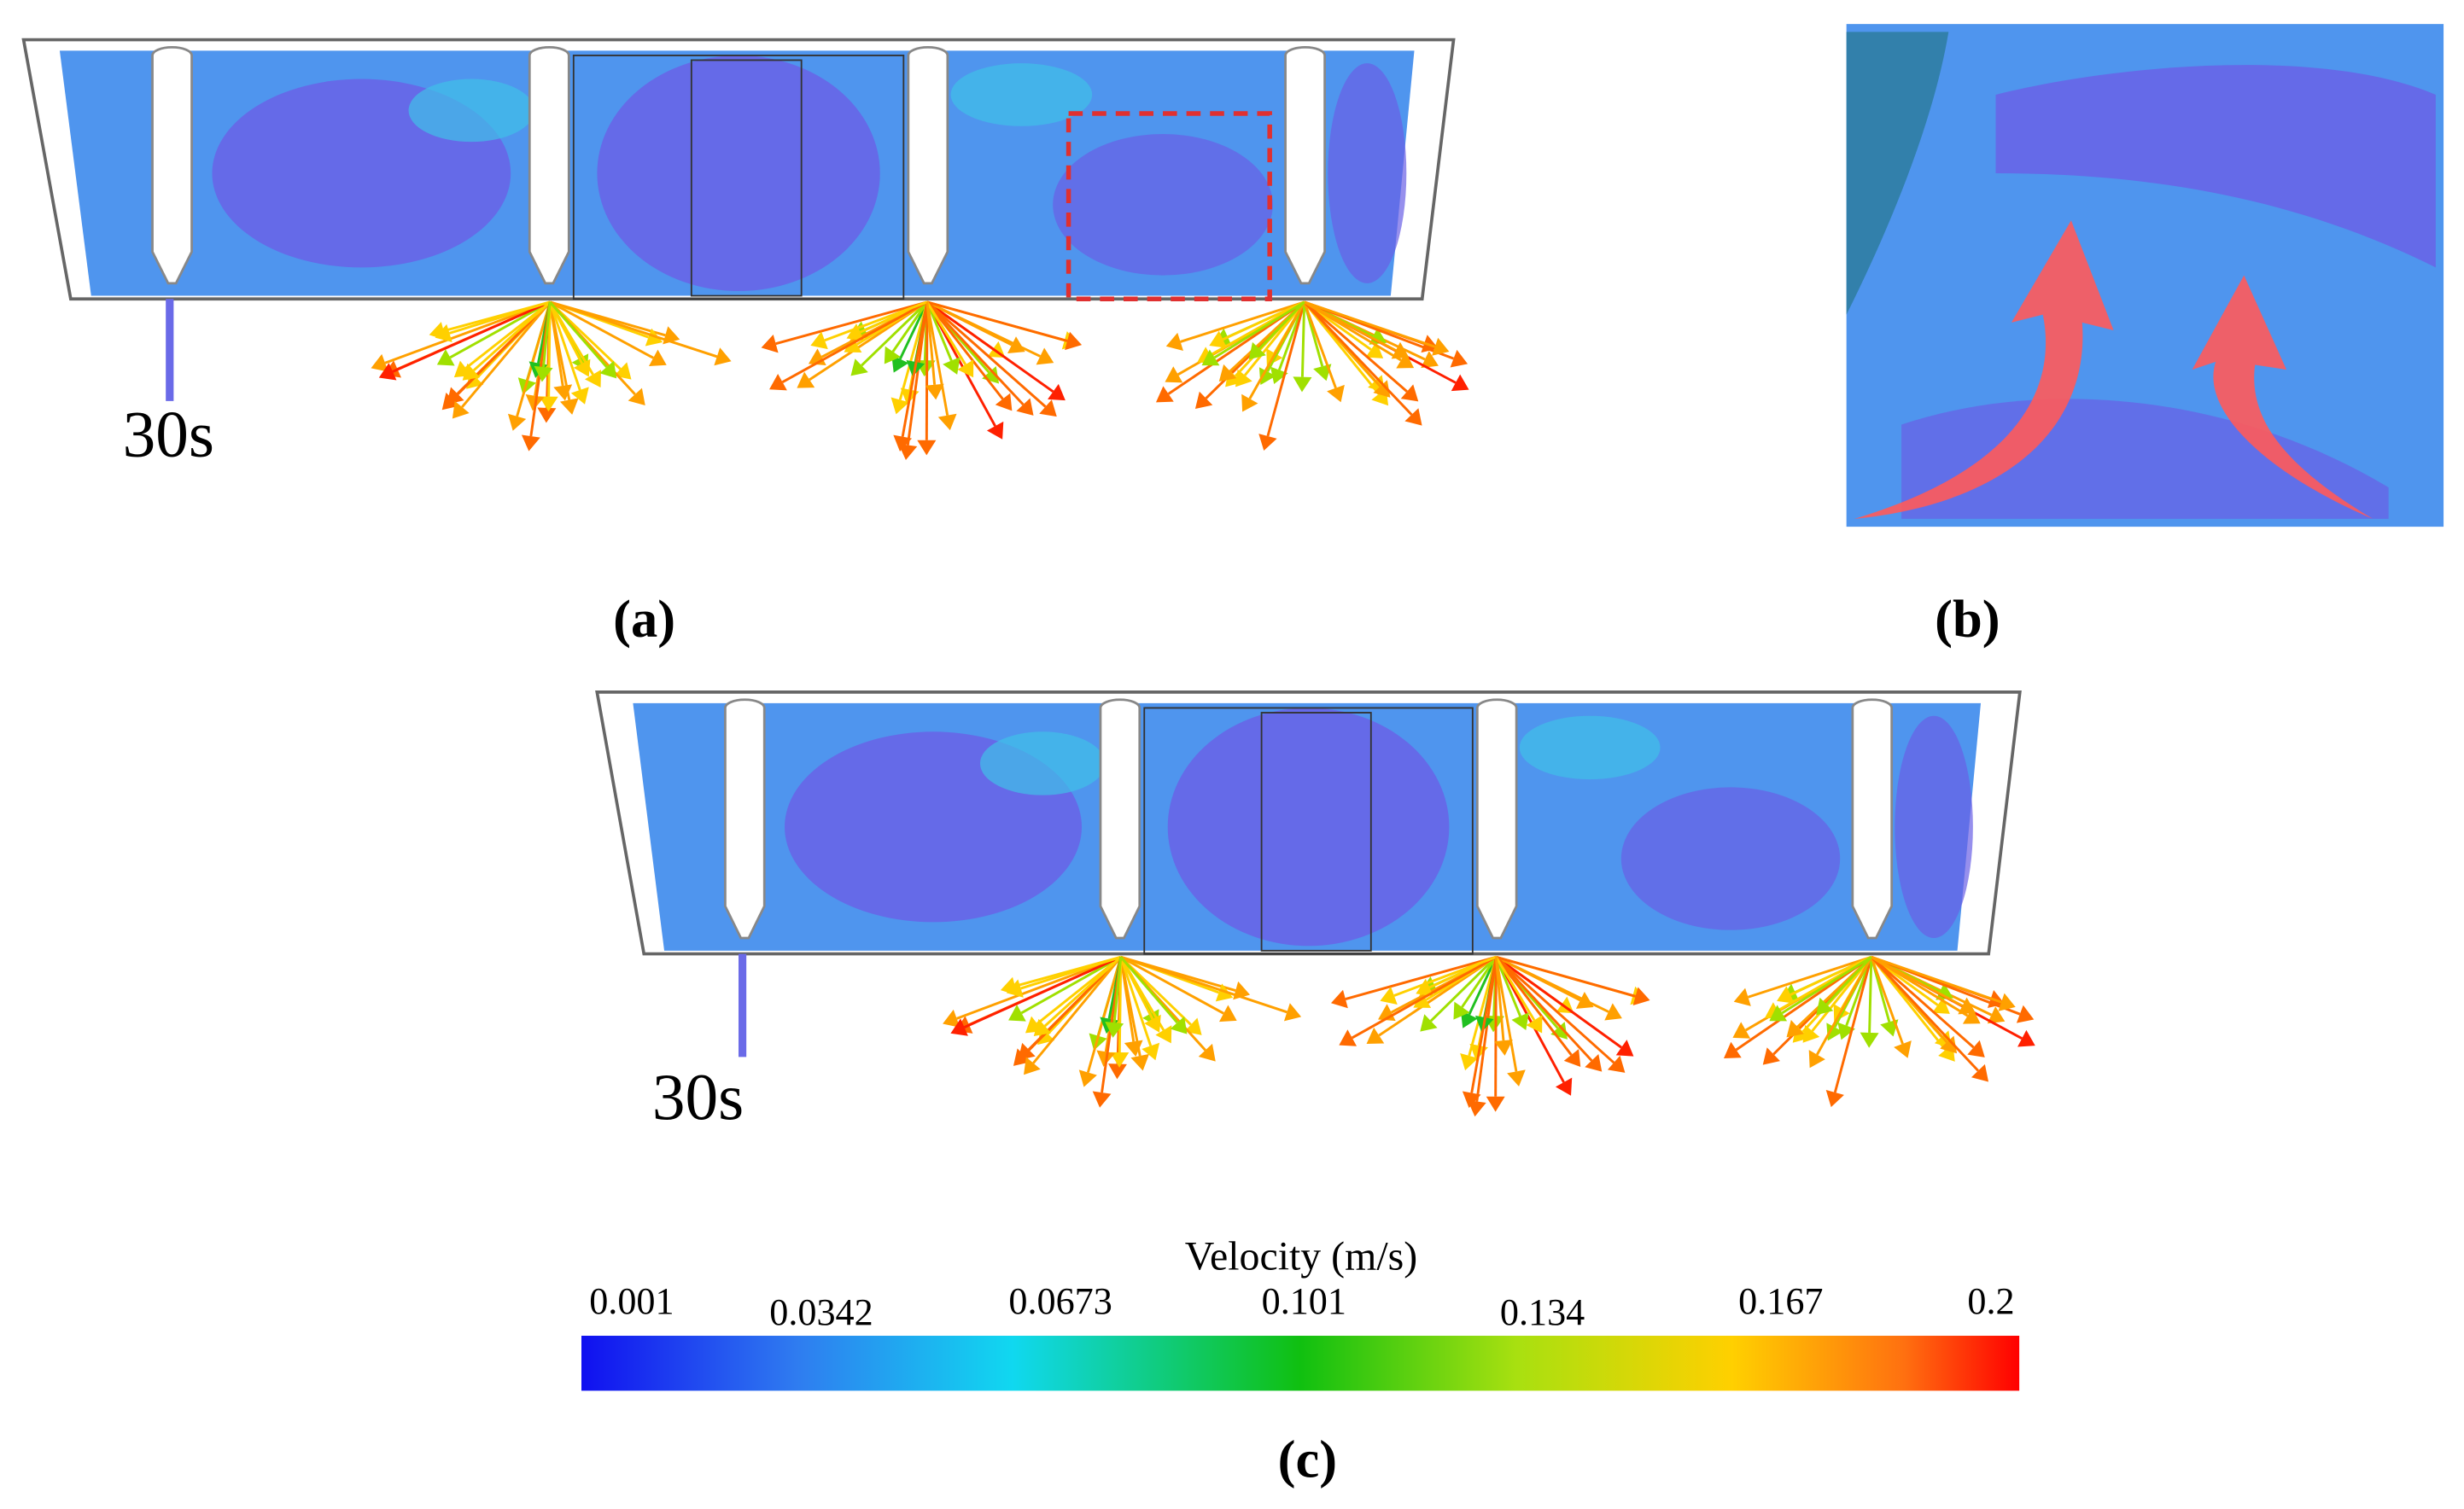 The image size is (2464, 1509). I want to click on colorbar-tick-label: 0.167, so click(1780, 1301).